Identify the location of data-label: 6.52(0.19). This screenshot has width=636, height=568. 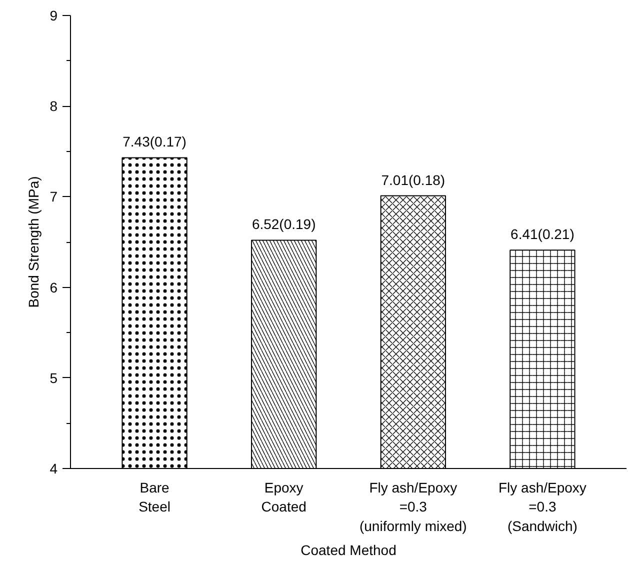
(284, 224).